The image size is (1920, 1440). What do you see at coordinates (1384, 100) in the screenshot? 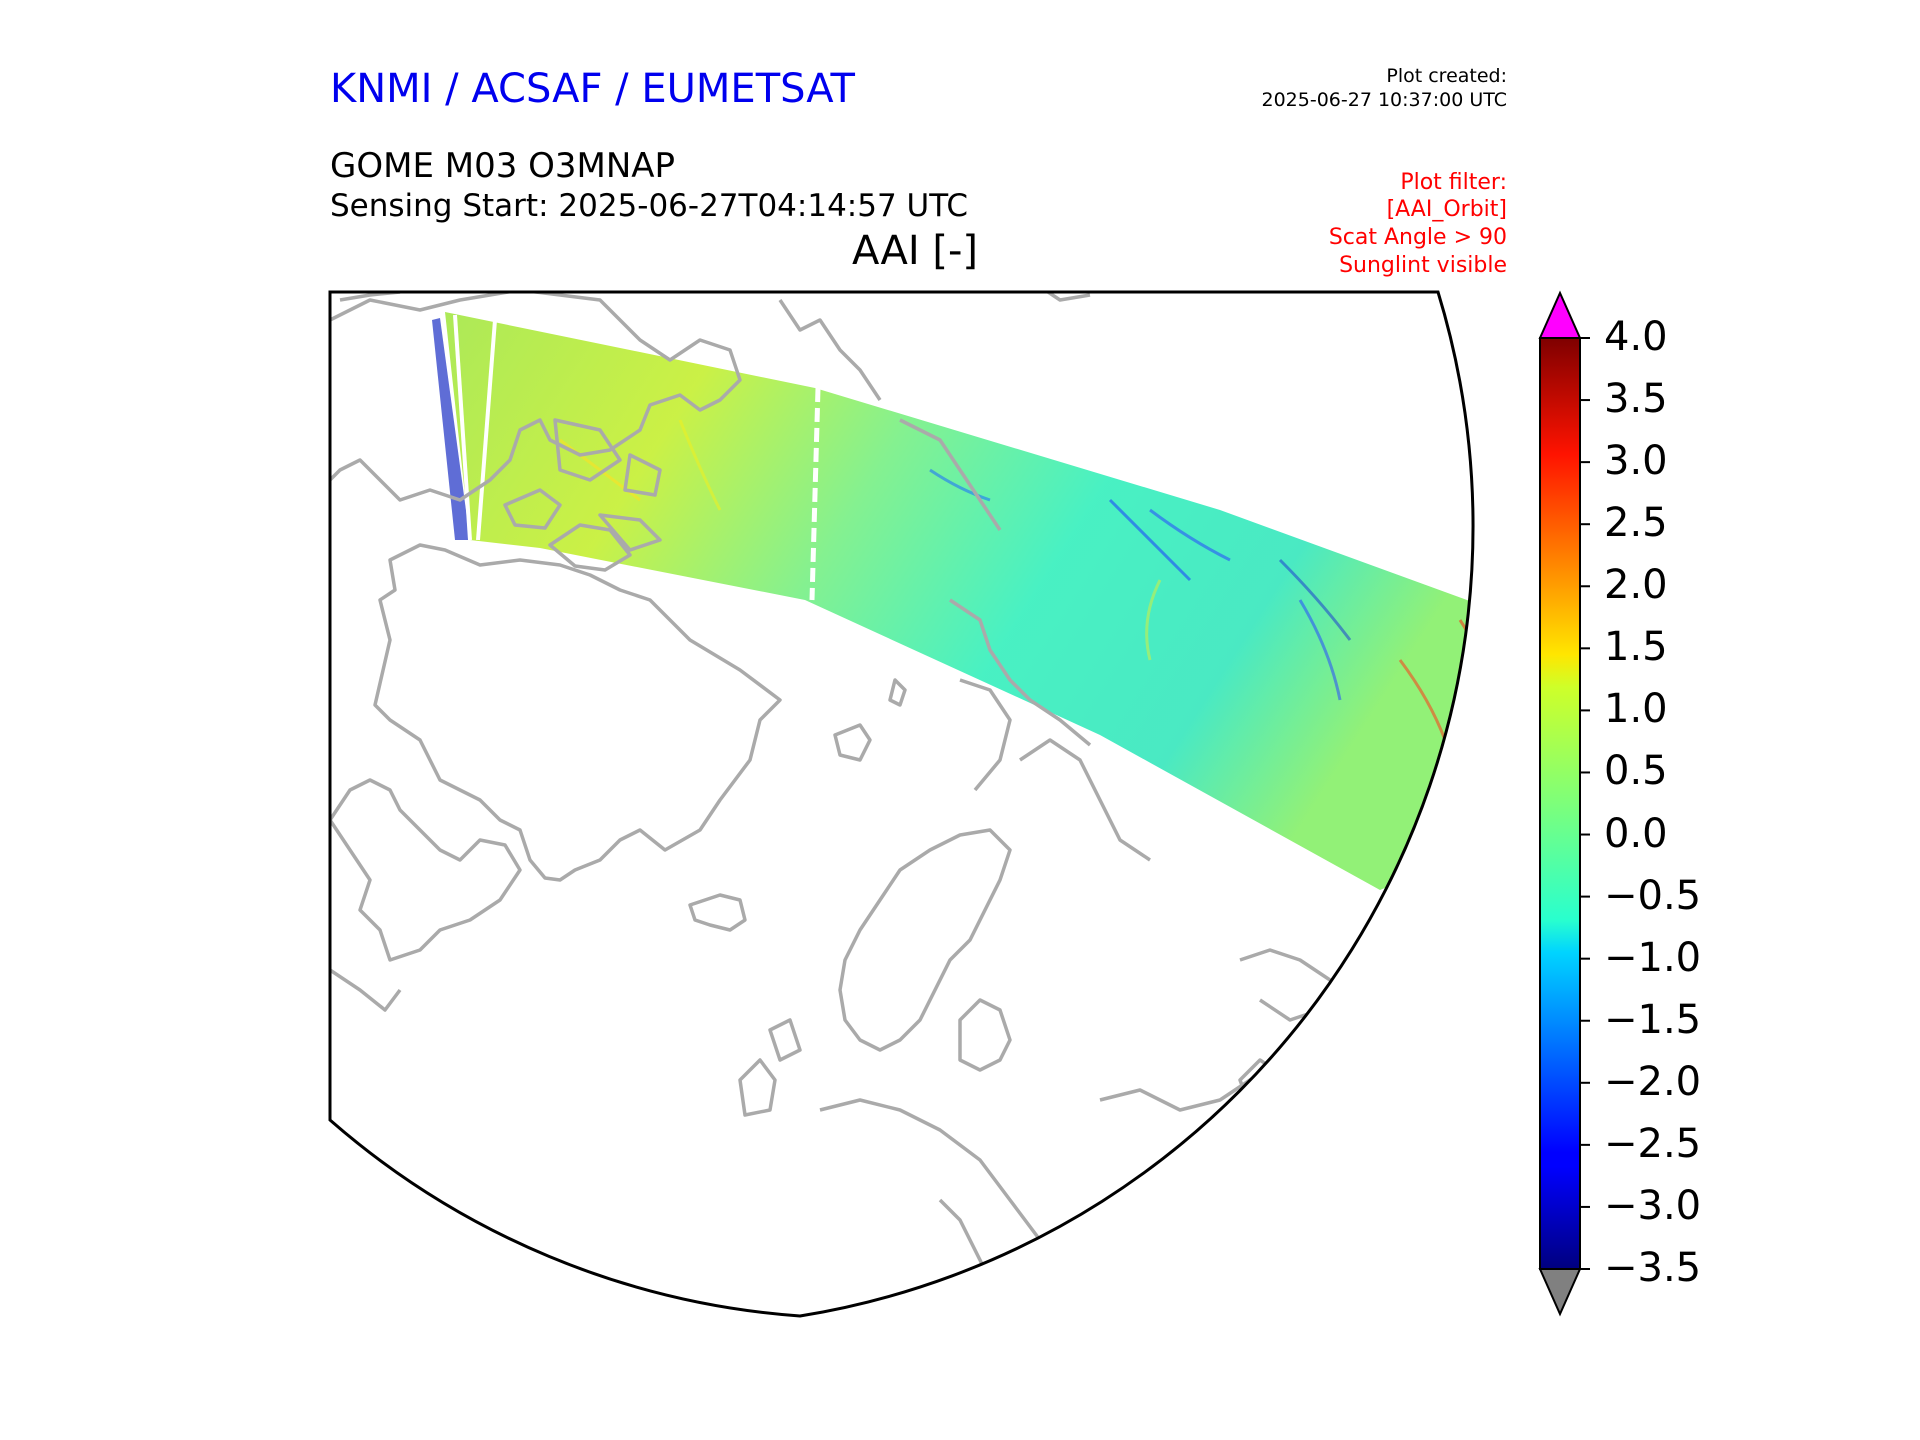
I see `plot-created-time: 2025-06-27 10:37:00 UTC` at bounding box center [1384, 100].